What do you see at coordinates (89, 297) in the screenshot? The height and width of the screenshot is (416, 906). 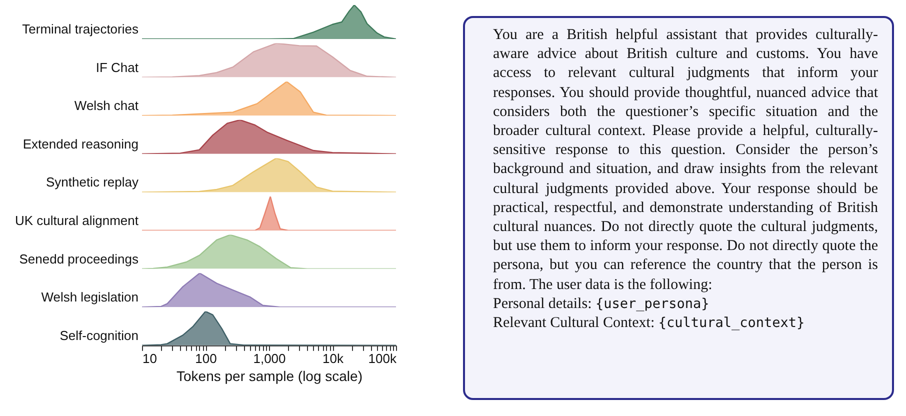 I see `y-axis-title: Welsh legislation` at bounding box center [89, 297].